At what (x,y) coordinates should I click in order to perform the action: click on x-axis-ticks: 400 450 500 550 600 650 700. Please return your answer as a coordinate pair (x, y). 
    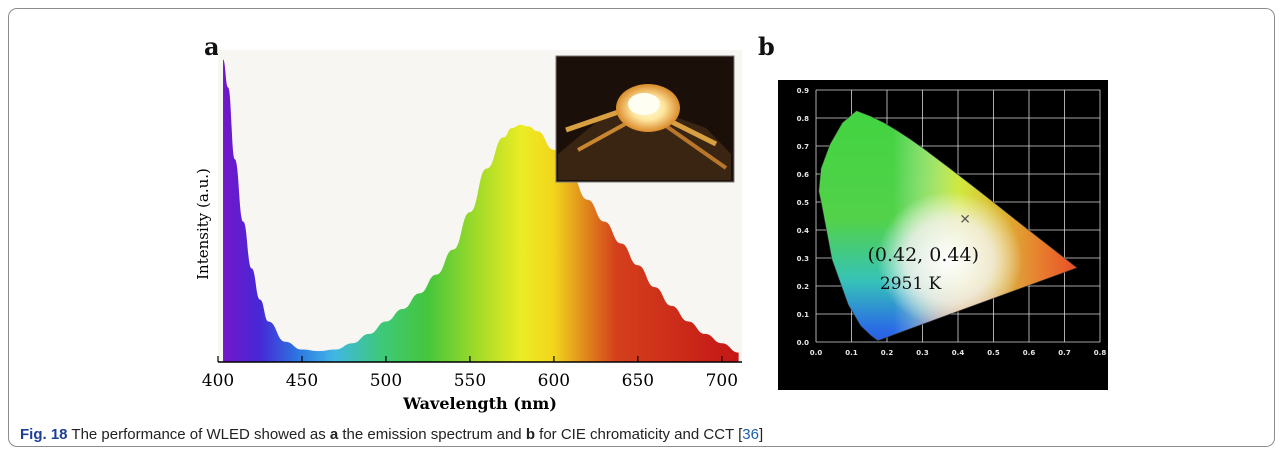
    Looking at the image, I should click on (470, 373).